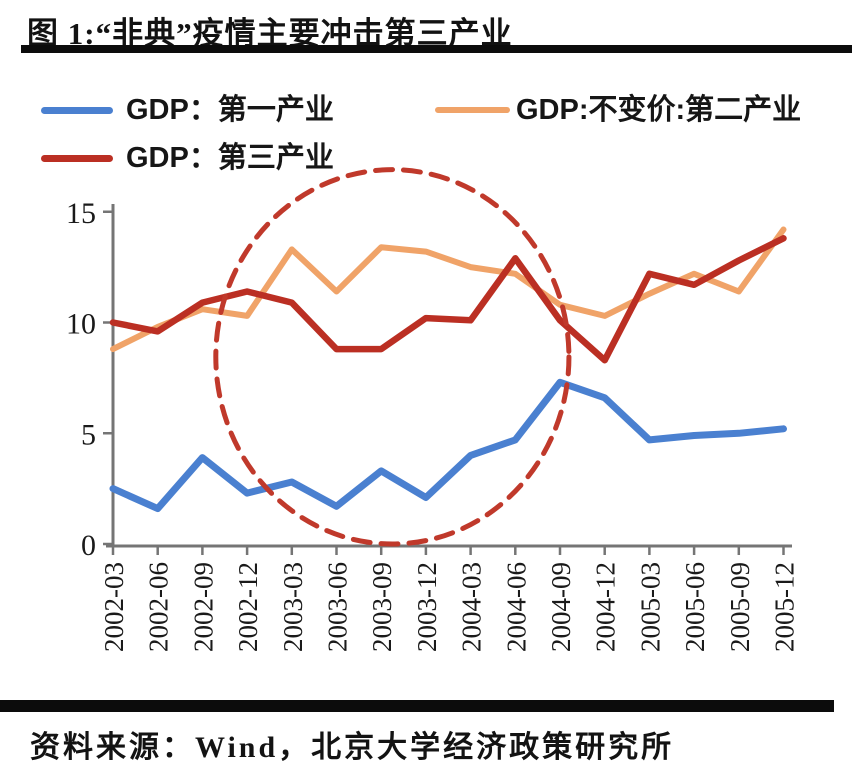  Describe the element at coordinates (352, 747) in the screenshot. I see `source-note: 资料来源：Wind，北京大学经济政策研究所` at that location.